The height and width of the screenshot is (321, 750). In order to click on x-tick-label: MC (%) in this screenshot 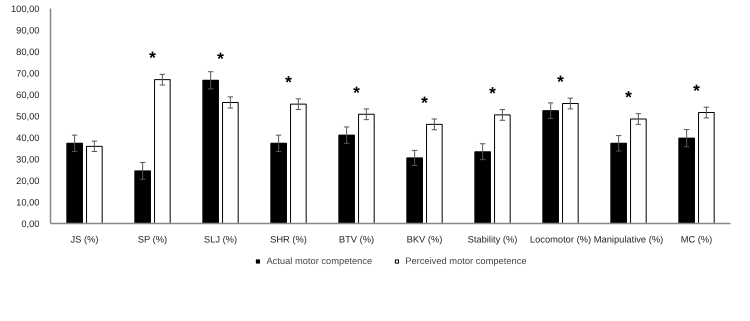, I will do `click(696, 239)`.